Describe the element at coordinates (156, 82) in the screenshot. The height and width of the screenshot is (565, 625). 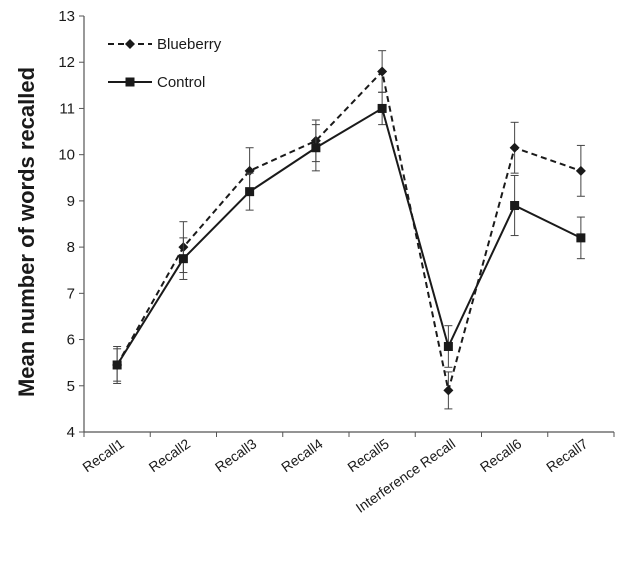
I see `legend-item-control: Control` at that location.